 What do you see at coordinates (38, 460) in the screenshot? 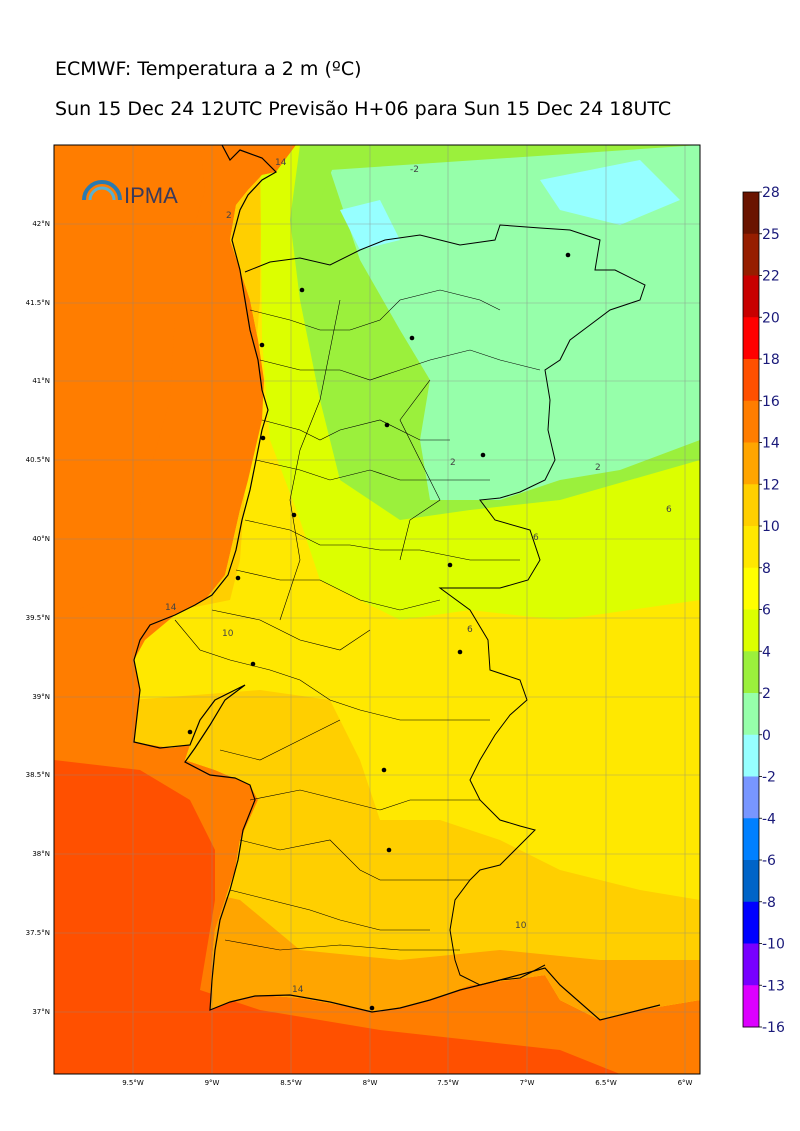
I see `y-tick-label: 40.5°N` at bounding box center [38, 460].